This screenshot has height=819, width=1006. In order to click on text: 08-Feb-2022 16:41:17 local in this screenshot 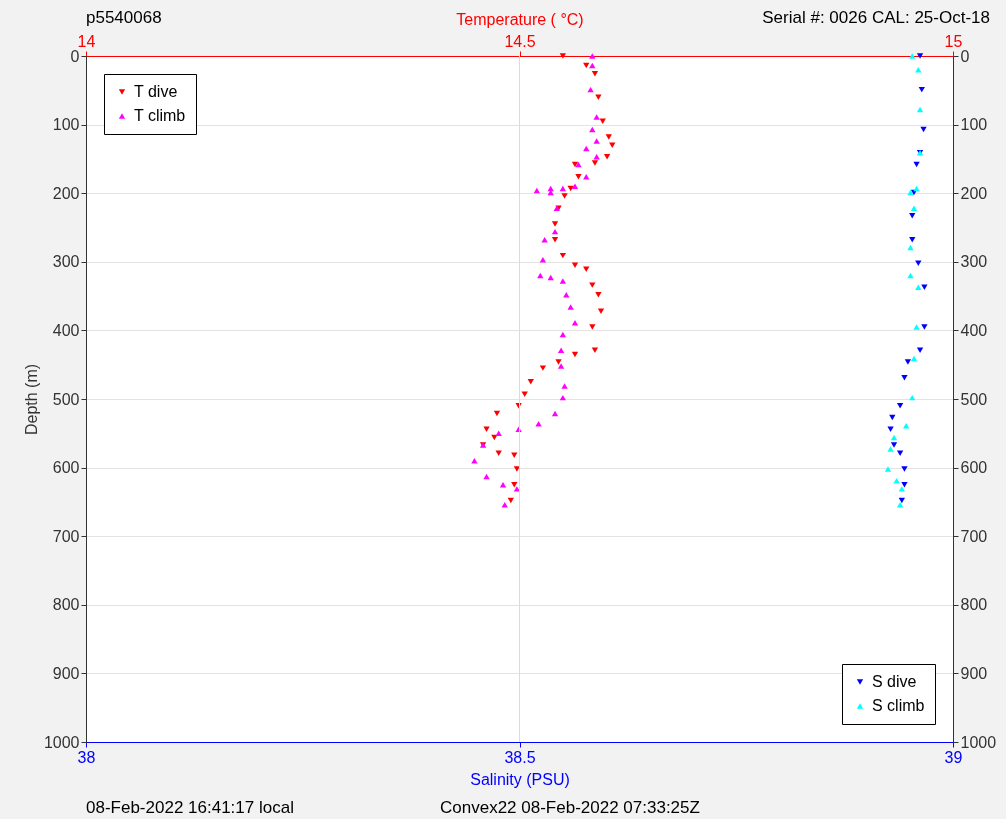, I will do `click(190, 808)`.